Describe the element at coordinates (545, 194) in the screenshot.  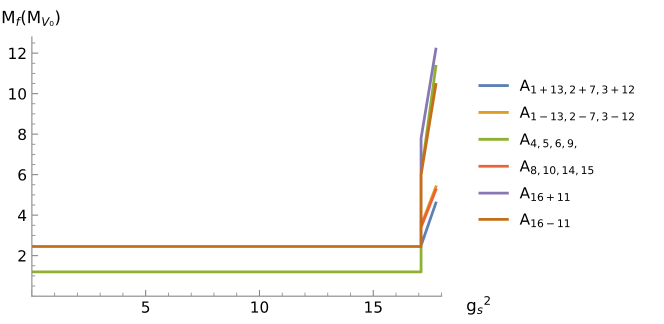
I see `legend-label: A$_{16+11}$` at that location.